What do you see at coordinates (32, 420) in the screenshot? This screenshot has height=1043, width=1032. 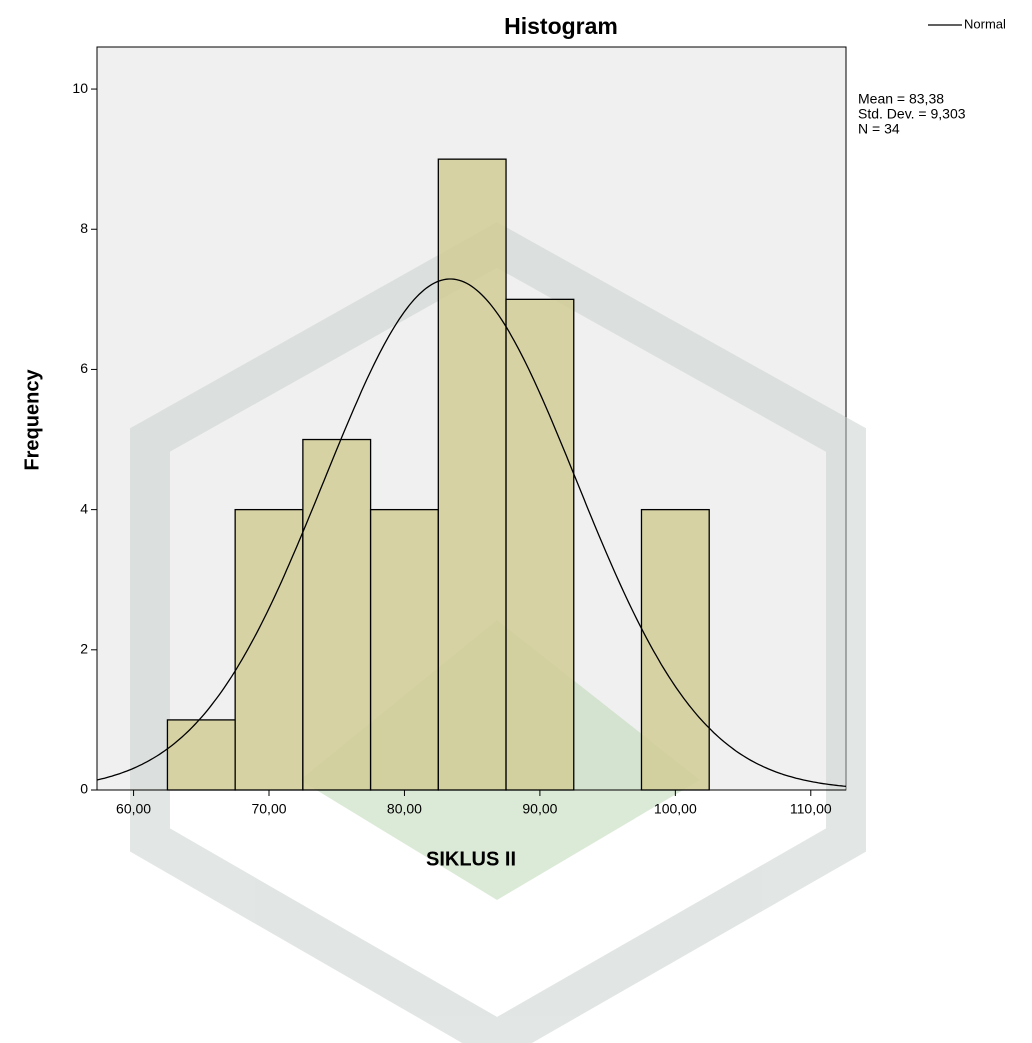 I see `y-axis-label: Frequency` at bounding box center [32, 420].